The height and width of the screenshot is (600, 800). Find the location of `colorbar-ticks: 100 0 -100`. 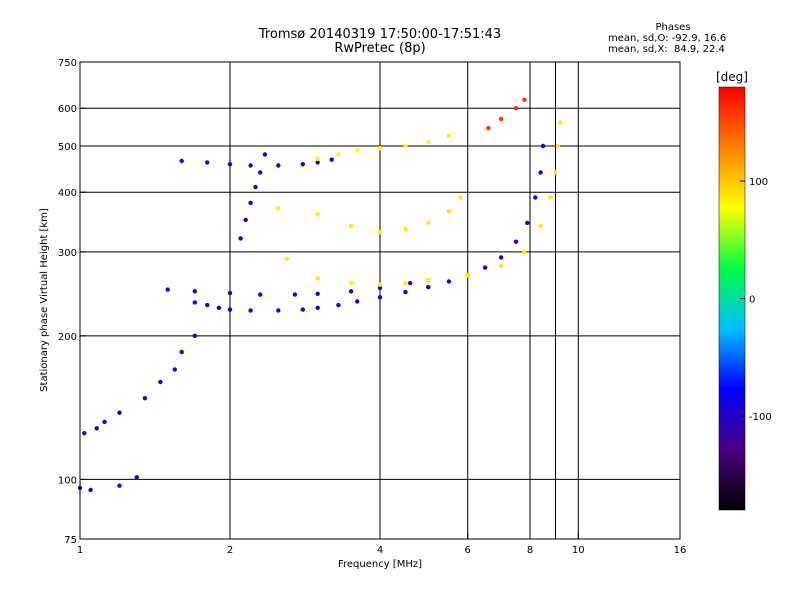

colorbar-ticks: 100 0 -100 is located at coordinates (756, 300).